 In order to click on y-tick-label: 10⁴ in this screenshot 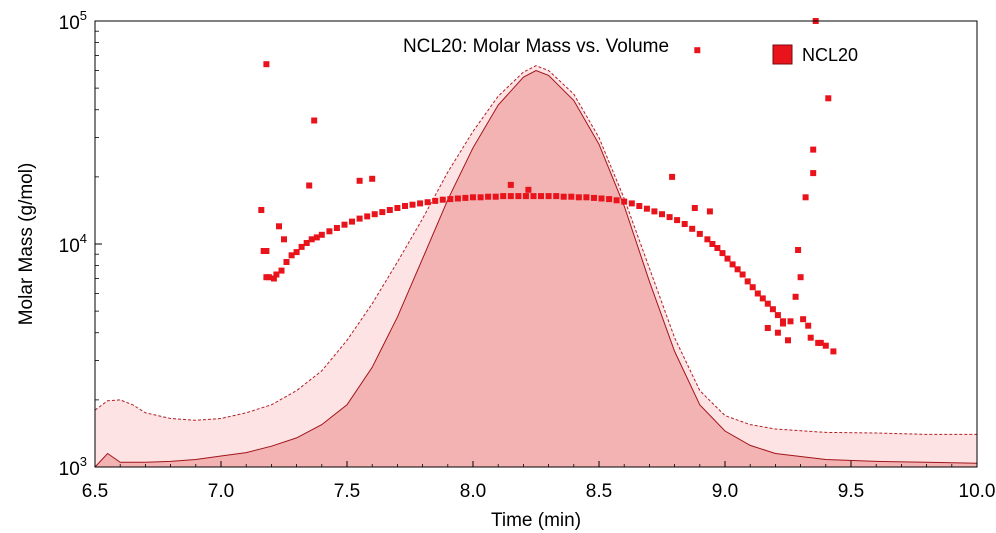, I will do `click(73, 244)`.